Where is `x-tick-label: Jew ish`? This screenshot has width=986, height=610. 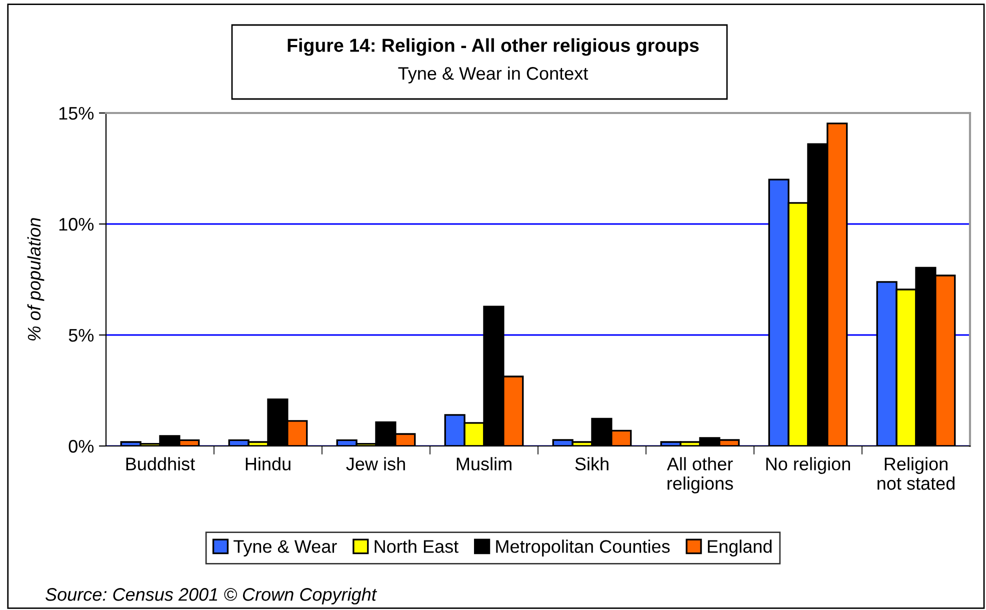 x-tick-label: Jew ish is located at coordinates (375, 463).